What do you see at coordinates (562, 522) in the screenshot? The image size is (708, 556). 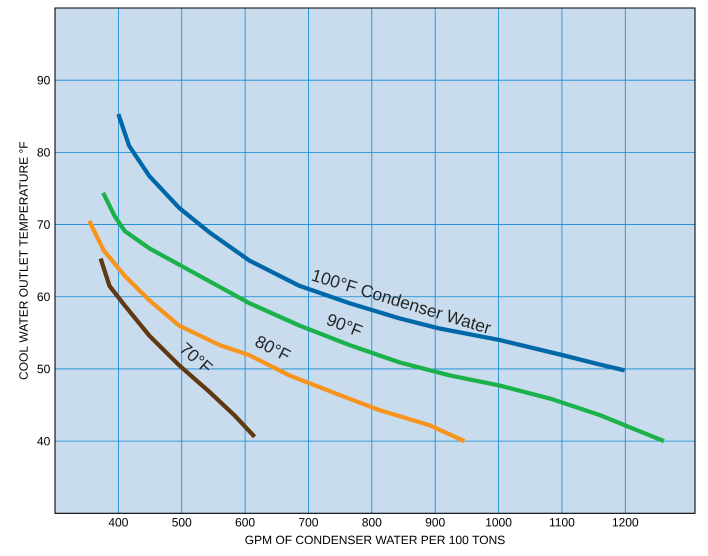 I see `x-tick-label: 1100` at bounding box center [562, 522].